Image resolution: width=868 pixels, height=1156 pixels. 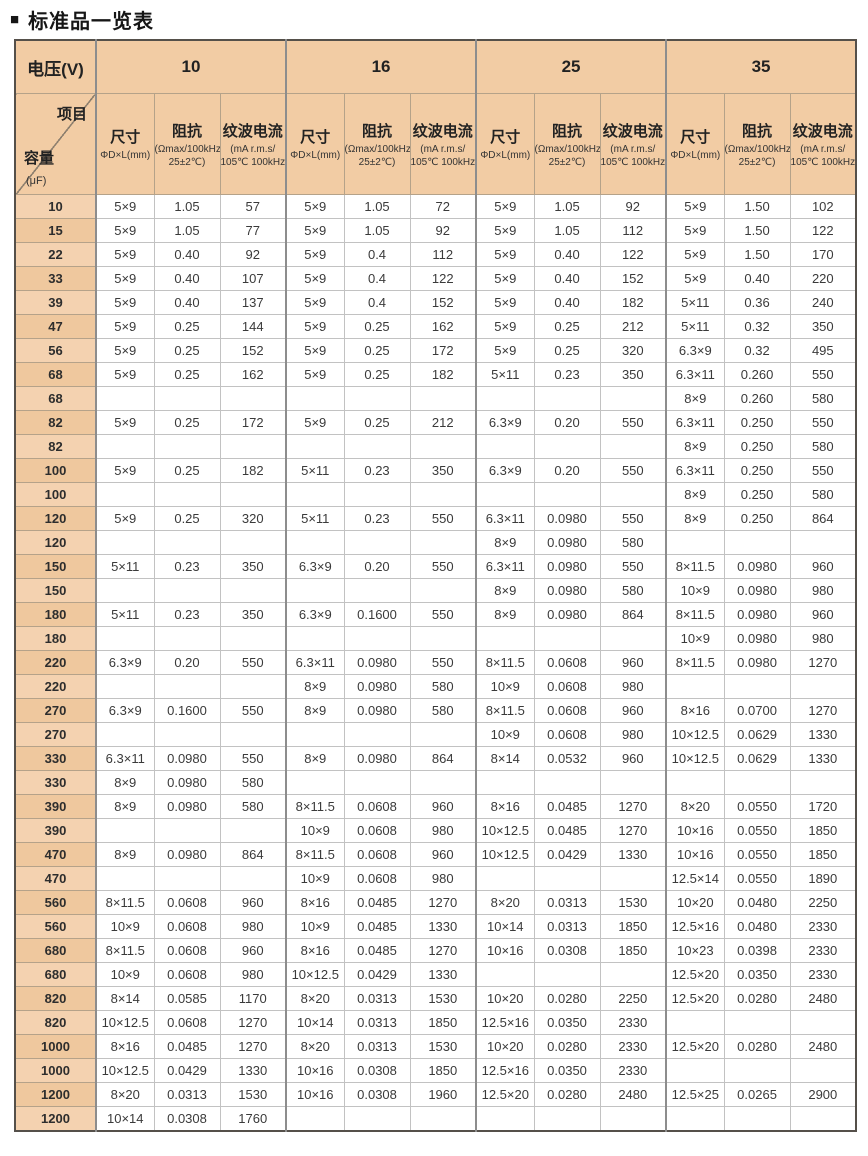 I want to click on cell-35v-ripple: 2480, so click(x=823, y=1046).